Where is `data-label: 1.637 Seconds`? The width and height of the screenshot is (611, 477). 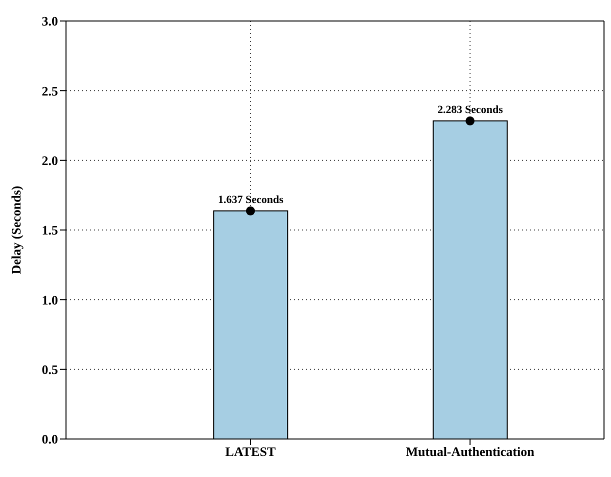 data-label: 1.637 Seconds is located at coordinates (251, 200).